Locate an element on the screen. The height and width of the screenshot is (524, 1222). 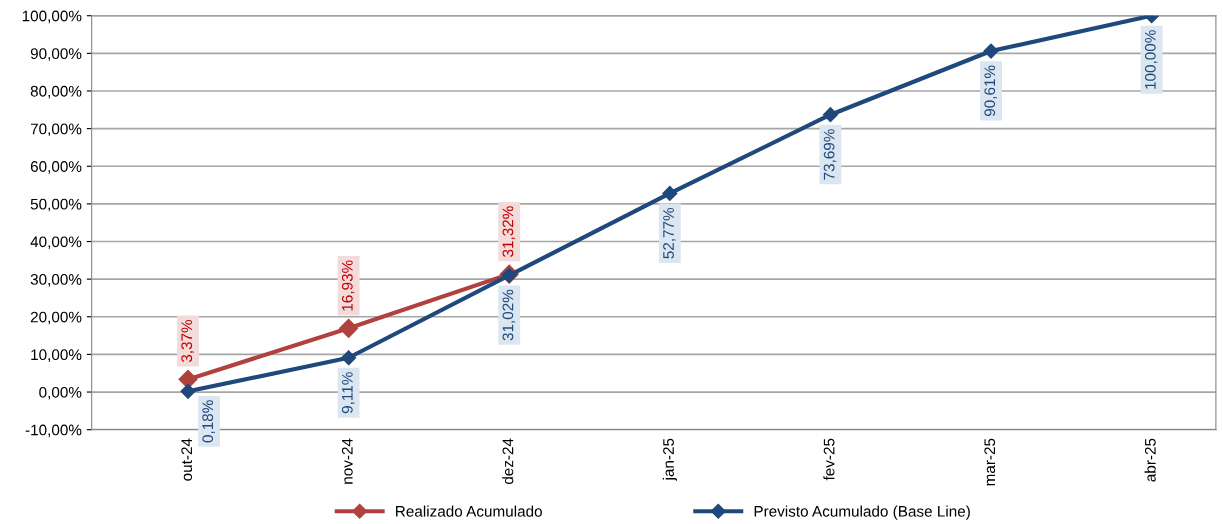
y-tick-label: 10,00% is located at coordinates (56, 355).